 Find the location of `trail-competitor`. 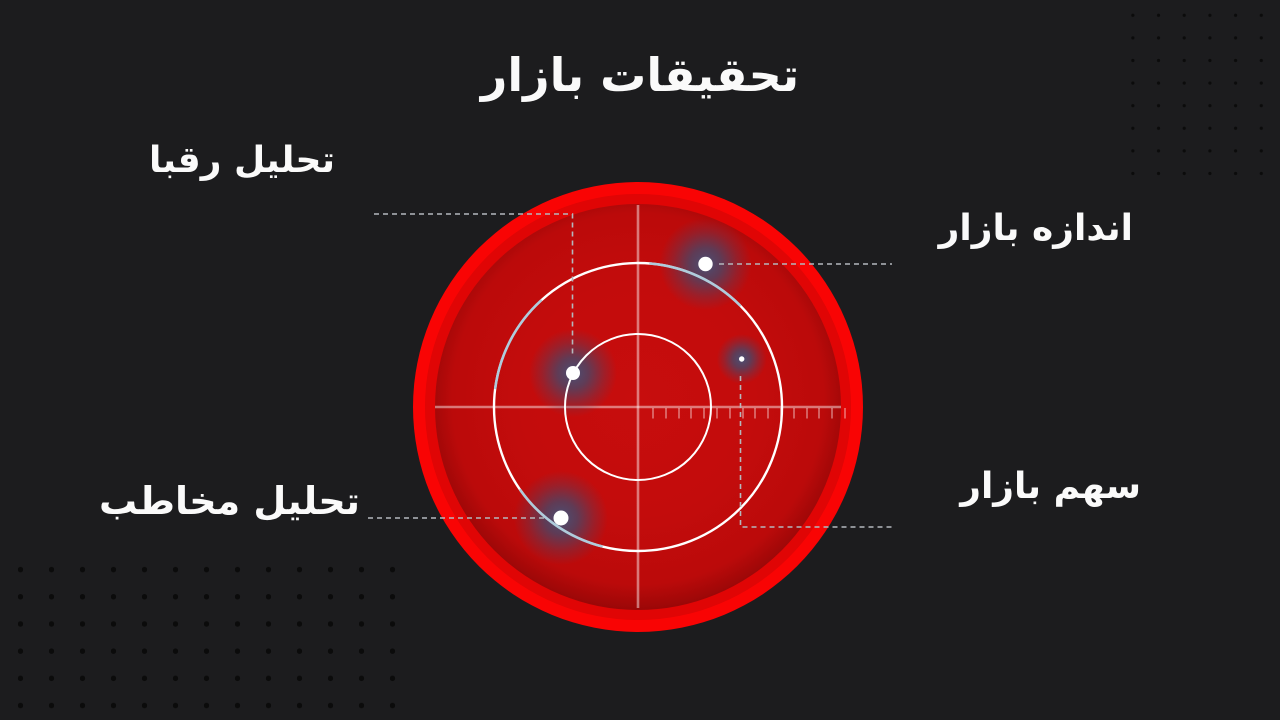

trail-competitor is located at coordinates (518, 344).